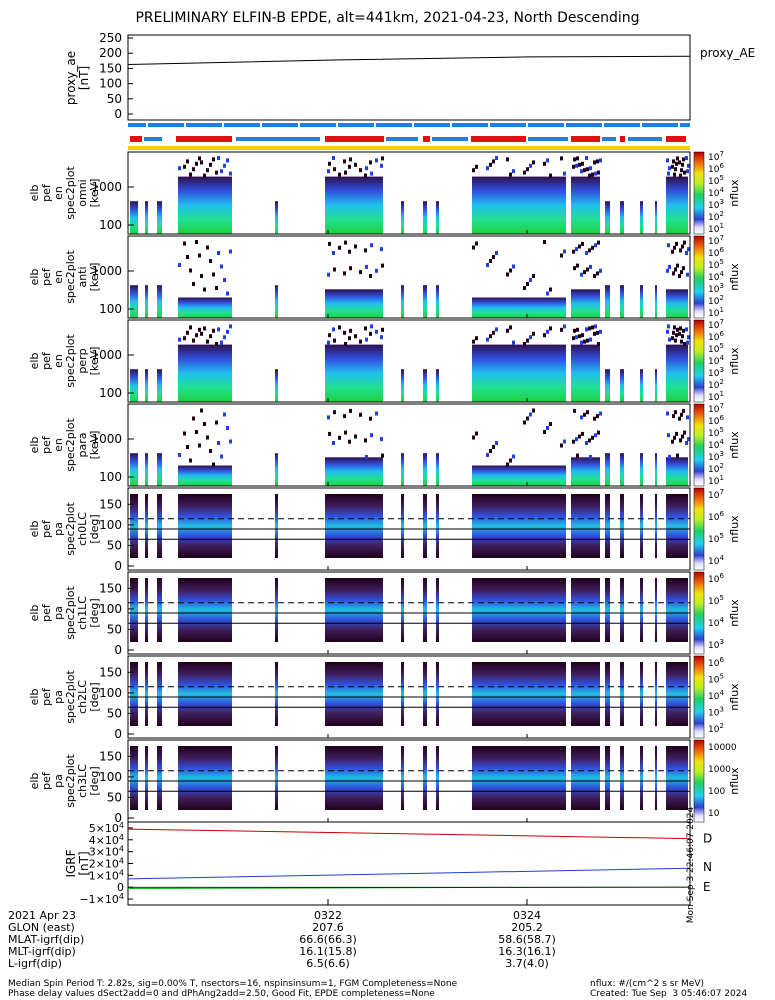 This screenshot has width=775, height=1000. Describe the element at coordinates (82, 360) in the screenshot. I see `energy-ylabel-line: perp` at that location.